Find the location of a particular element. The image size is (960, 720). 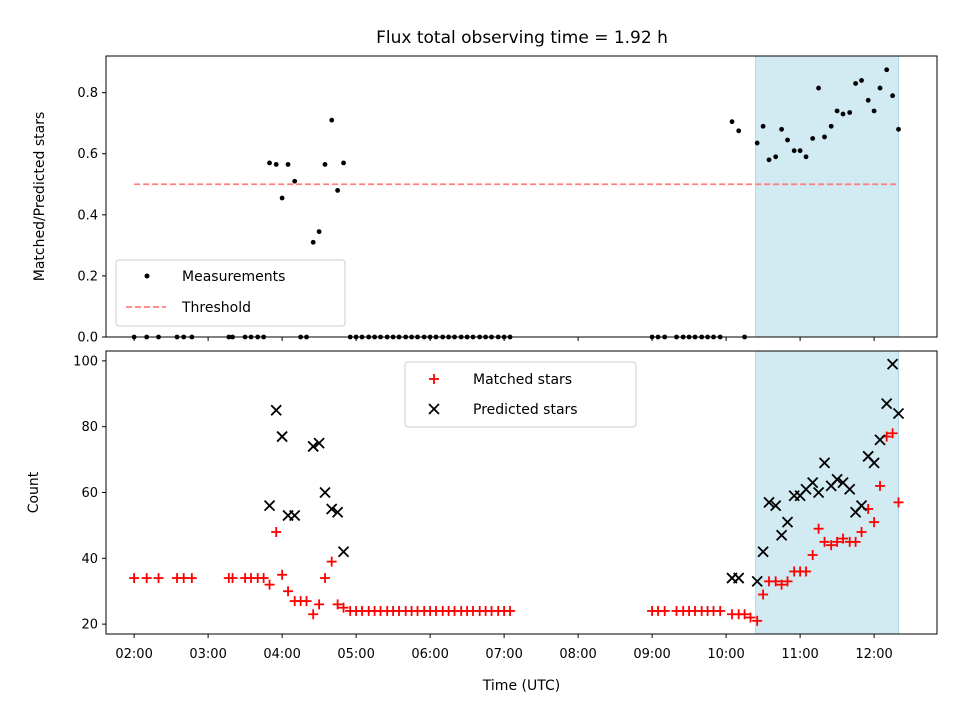

bottom-x-tick-label: 03:00 is located at coordinates (207, 654).